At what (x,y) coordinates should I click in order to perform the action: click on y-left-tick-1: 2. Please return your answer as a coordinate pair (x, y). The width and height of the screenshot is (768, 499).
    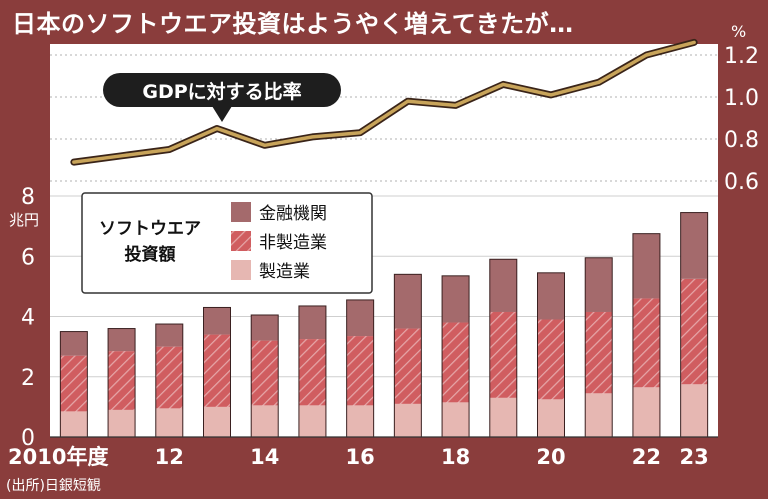
    Looking at the image, I should click on (28, 378).